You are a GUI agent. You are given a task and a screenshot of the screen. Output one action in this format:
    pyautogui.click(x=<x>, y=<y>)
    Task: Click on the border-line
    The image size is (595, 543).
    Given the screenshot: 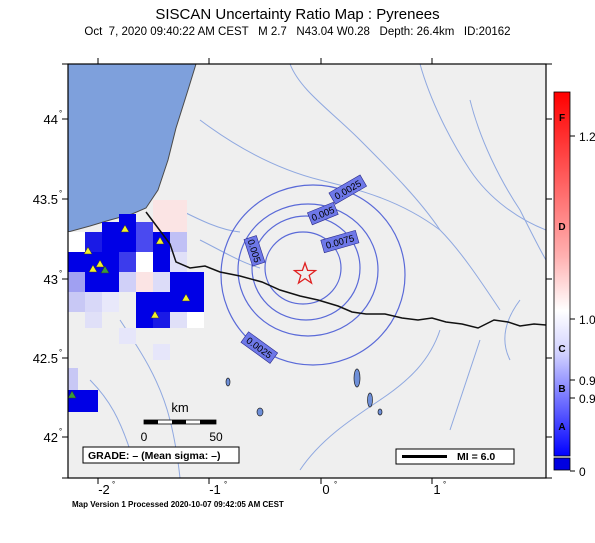 What is the action you would take?
    pyautogui.click(x=345, y=270)
    